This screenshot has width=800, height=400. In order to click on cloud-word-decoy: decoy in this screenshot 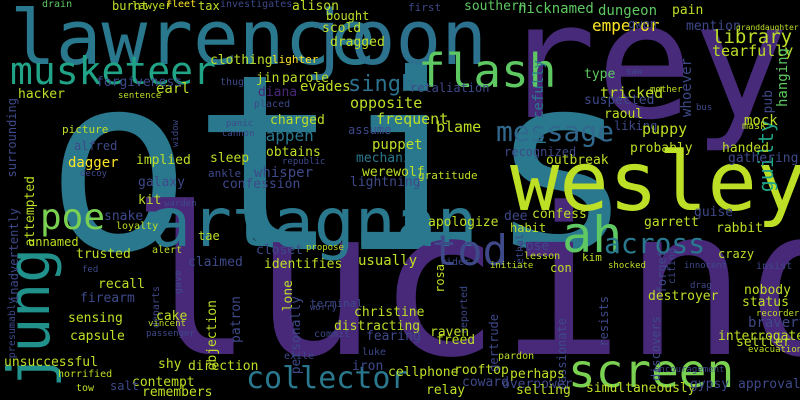, I will do `click(94, 174)`.